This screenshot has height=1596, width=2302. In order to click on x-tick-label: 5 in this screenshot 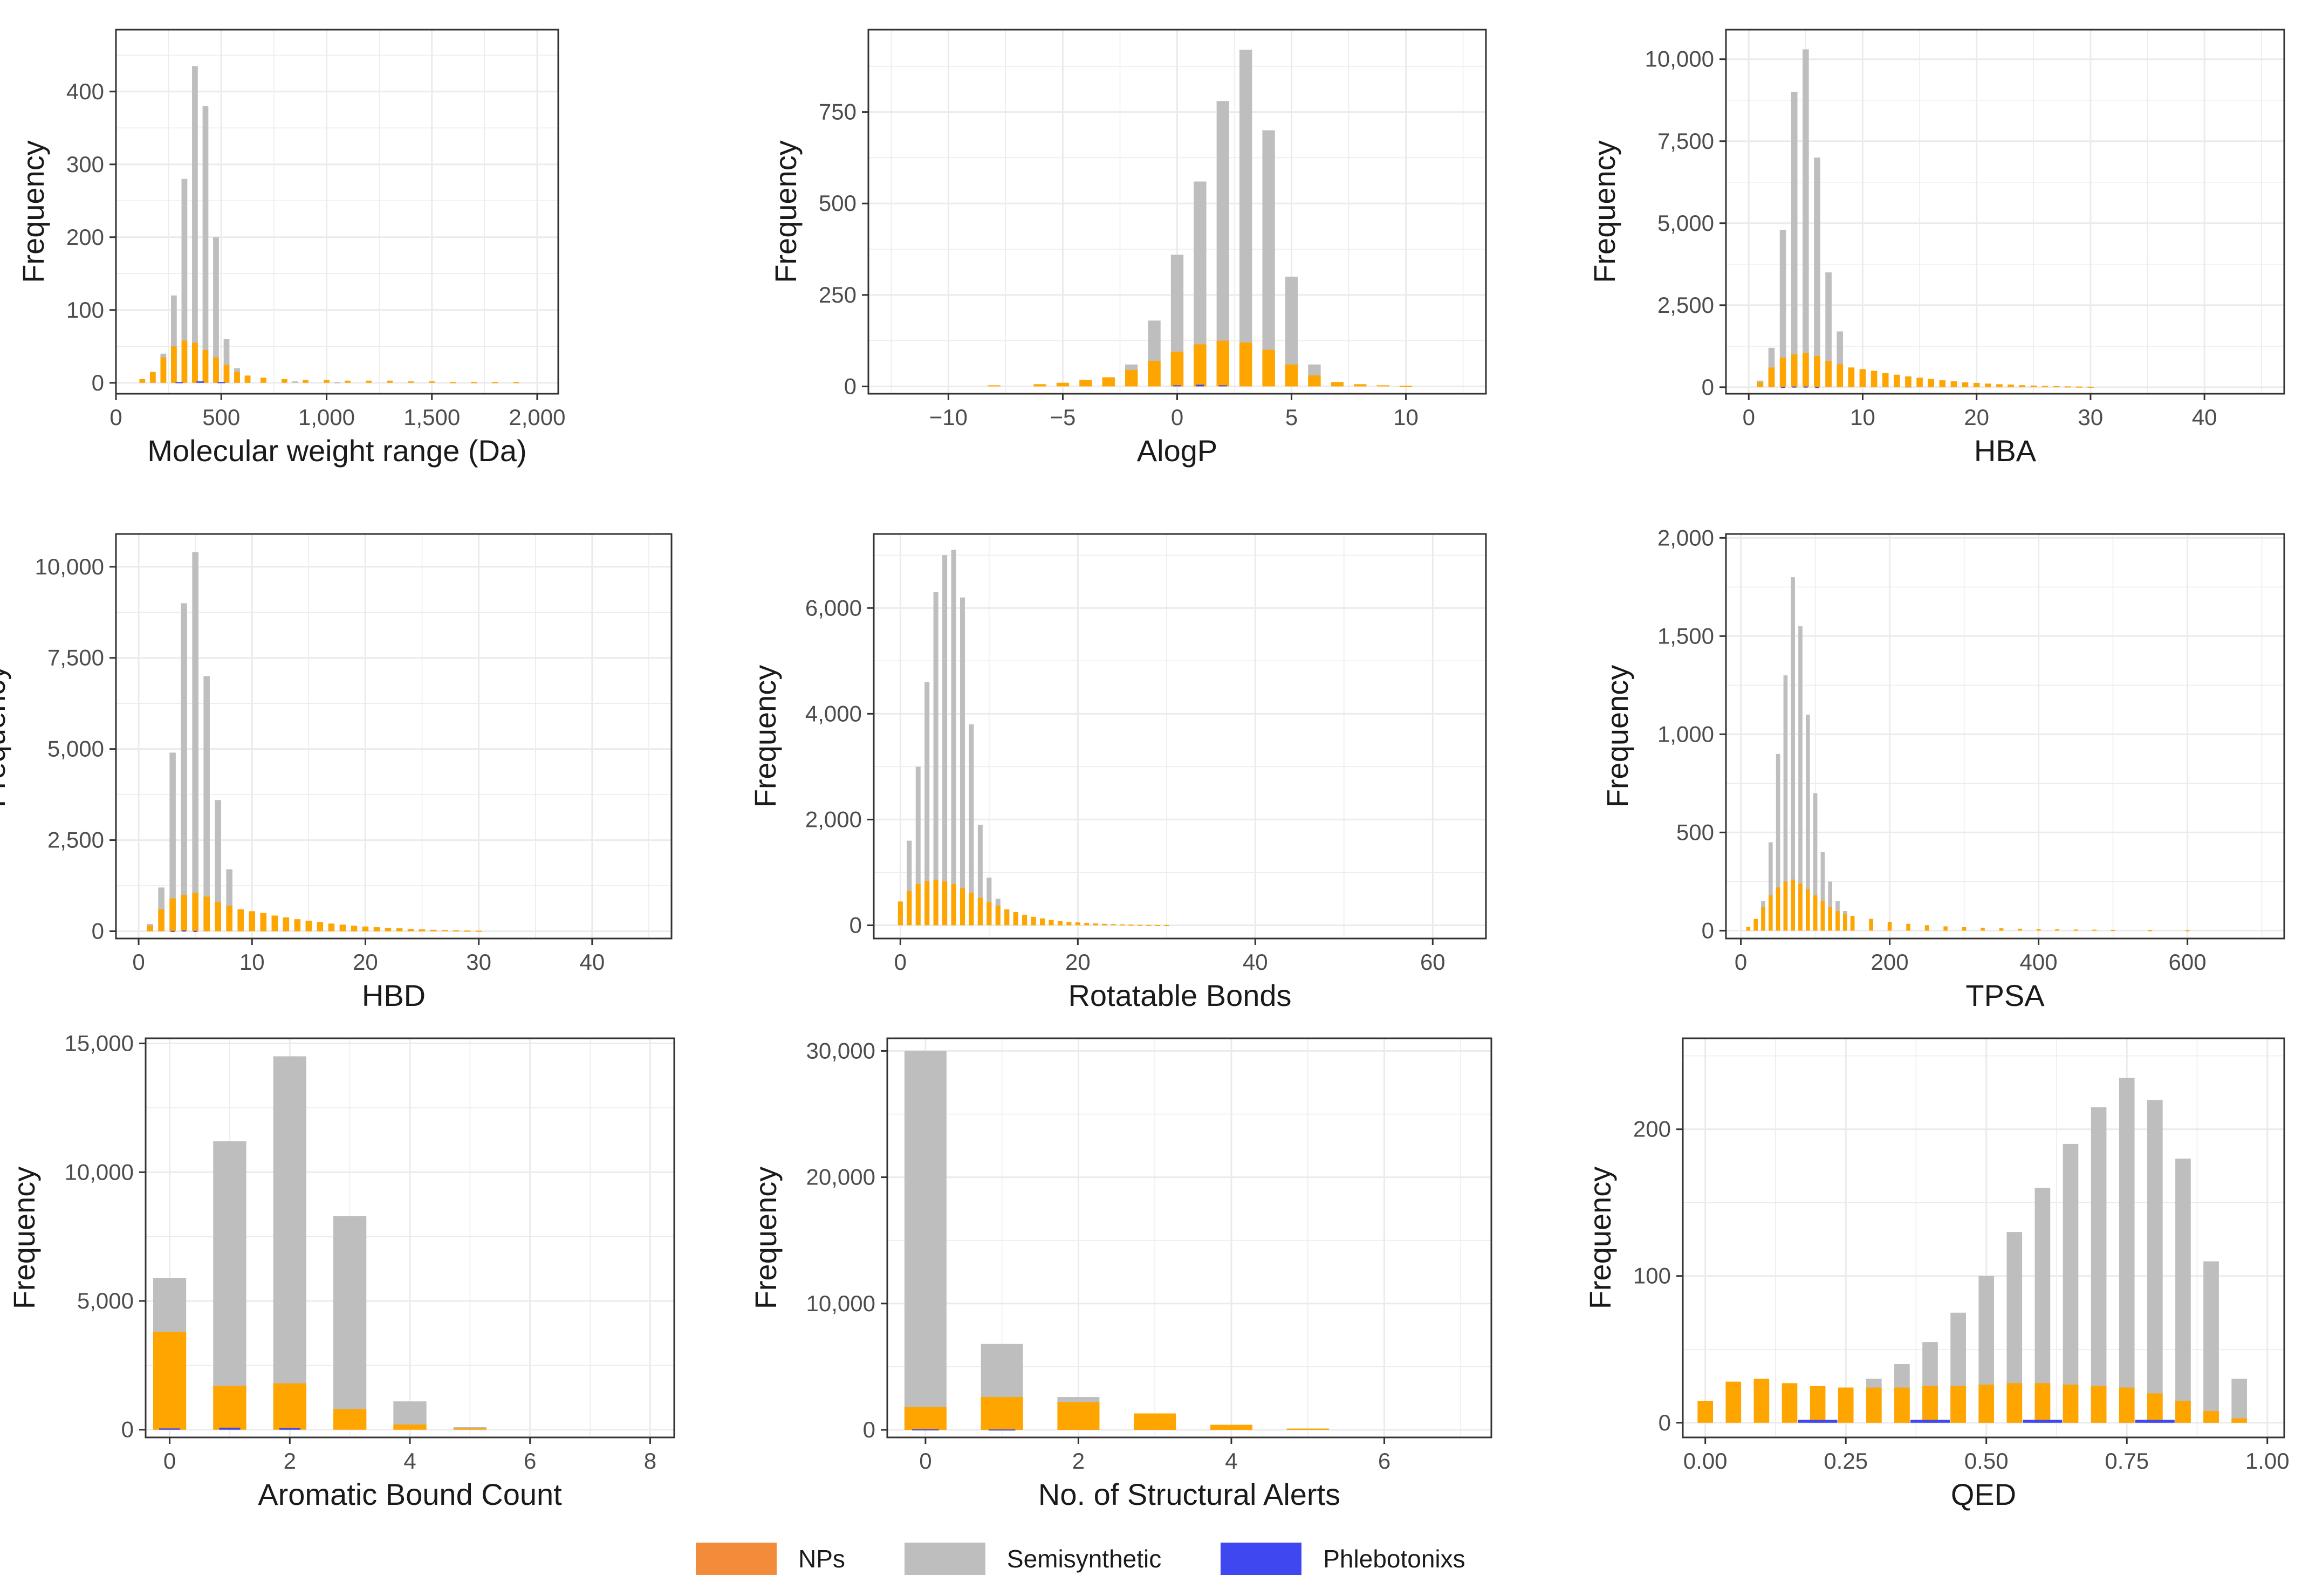, I will do `click(1291, 417)`.